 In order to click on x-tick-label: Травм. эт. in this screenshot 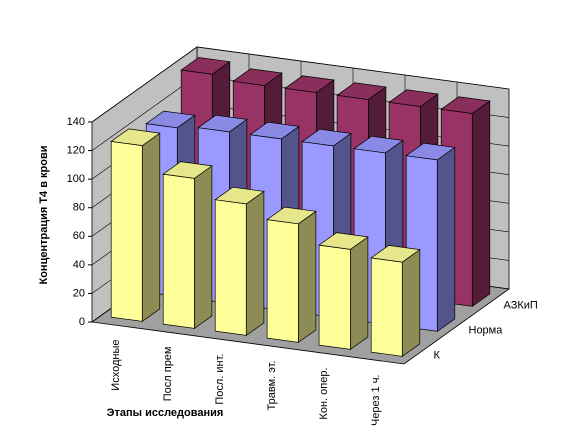, I will do `click(272, 386)`.